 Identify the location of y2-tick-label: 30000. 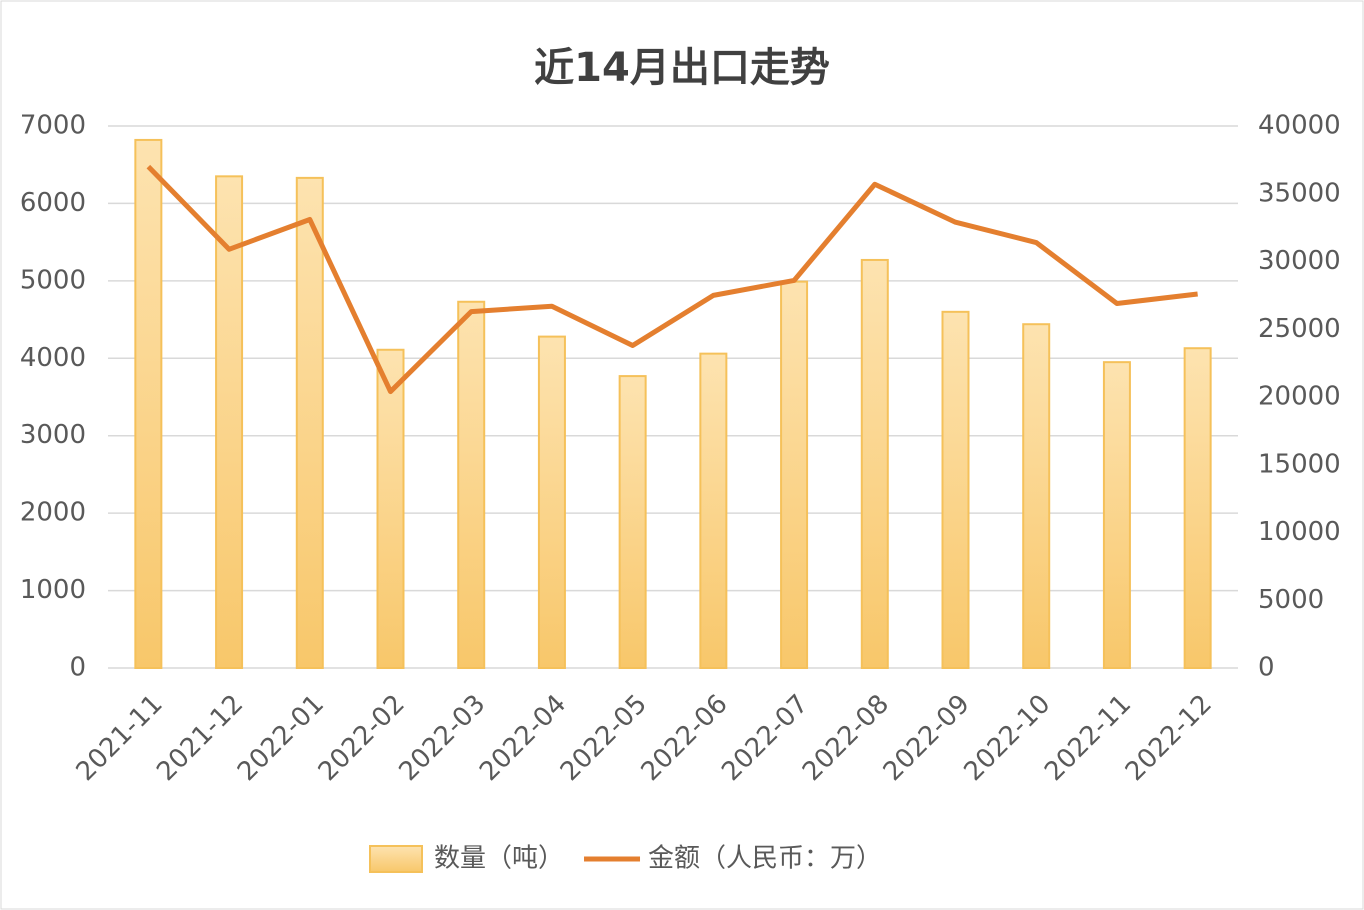
(1299, 261).